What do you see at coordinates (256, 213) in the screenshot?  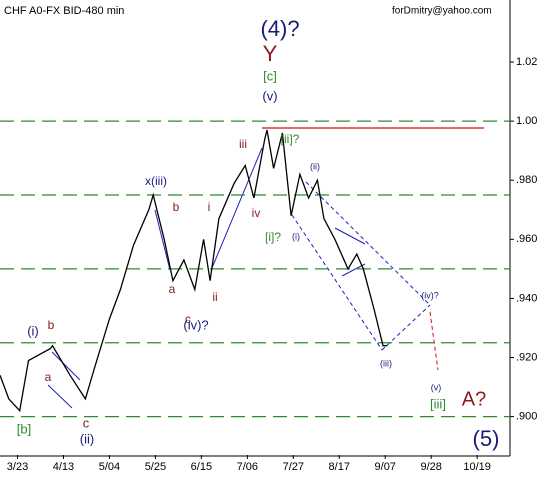 I see `wave-label: iv` at bounding box center [256, 213].